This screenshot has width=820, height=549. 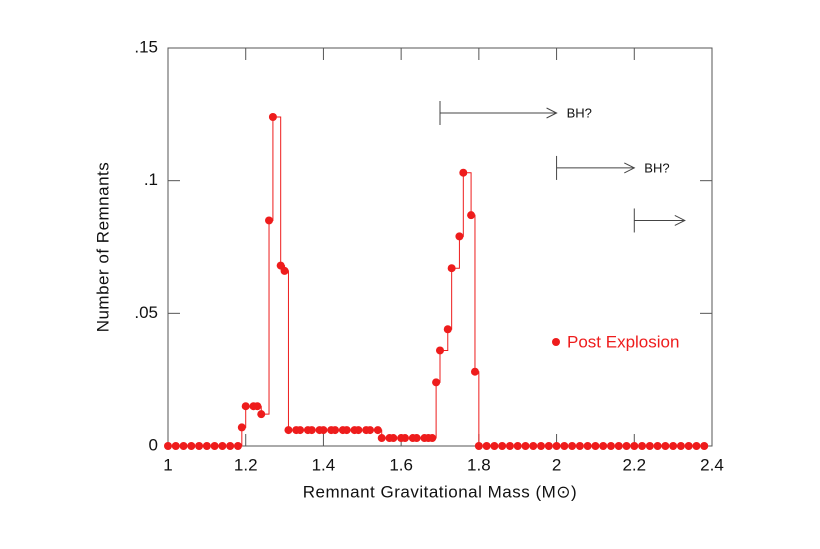 I want to click on y-tick-label: .15, so click(x=146, y=46).